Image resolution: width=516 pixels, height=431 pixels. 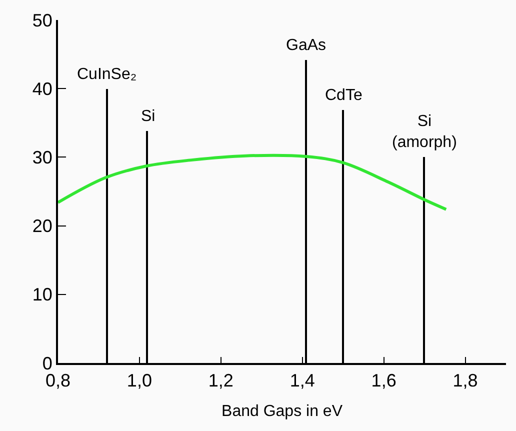 What do you see at coordinates (42, 88) in the screenshot?
I see `y-tick-label: 40` at bounding box center [42, 88].